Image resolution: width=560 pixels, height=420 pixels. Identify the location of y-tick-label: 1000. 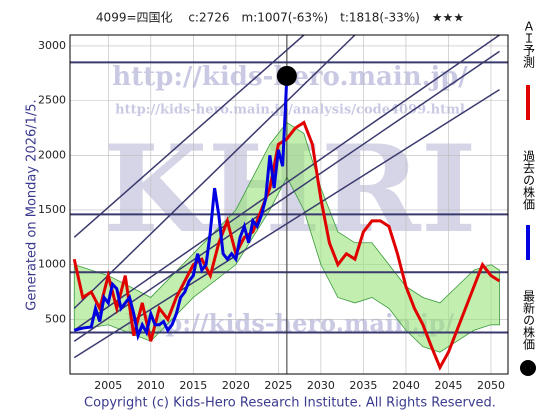
(52, 264).